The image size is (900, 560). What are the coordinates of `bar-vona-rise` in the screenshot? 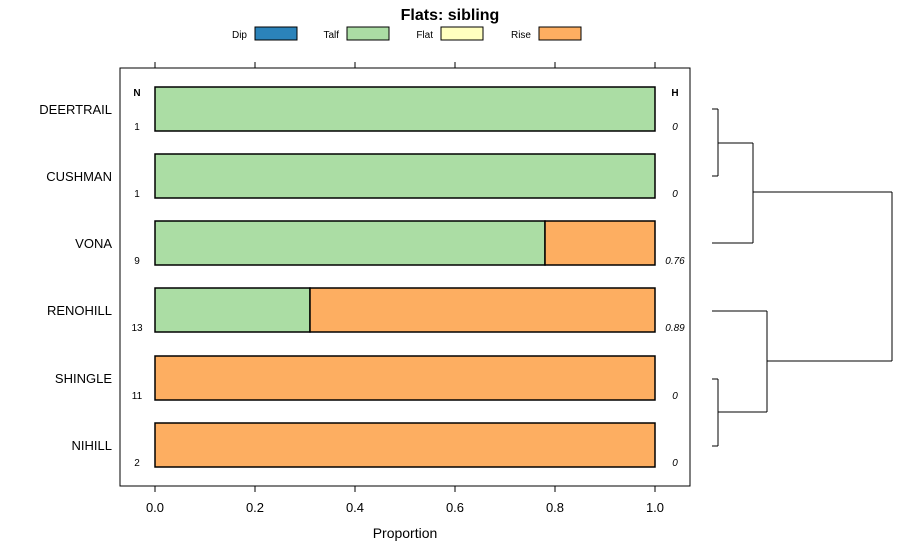 It's located at (600, 243).